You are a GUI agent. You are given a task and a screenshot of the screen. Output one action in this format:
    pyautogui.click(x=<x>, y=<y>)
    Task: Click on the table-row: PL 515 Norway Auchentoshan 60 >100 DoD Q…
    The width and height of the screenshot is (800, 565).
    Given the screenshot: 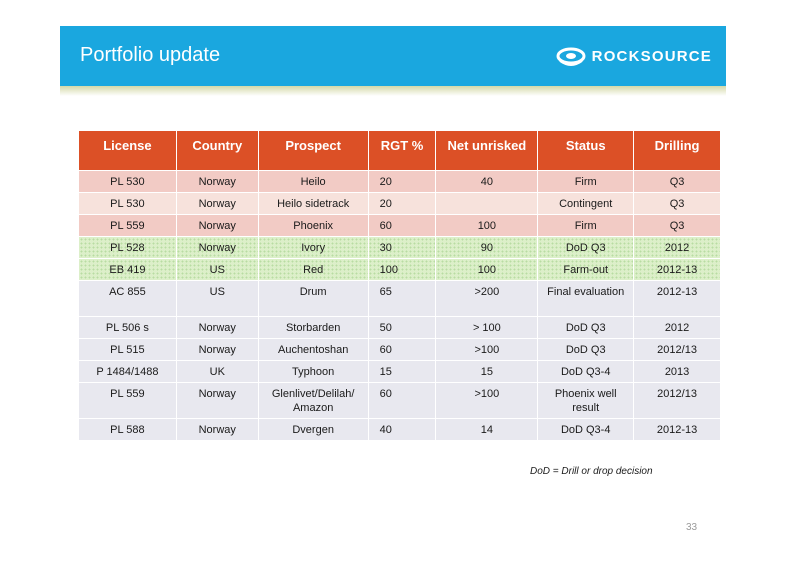 What is the action you would take?
    pyautogui.click(x=399, y=349)
    